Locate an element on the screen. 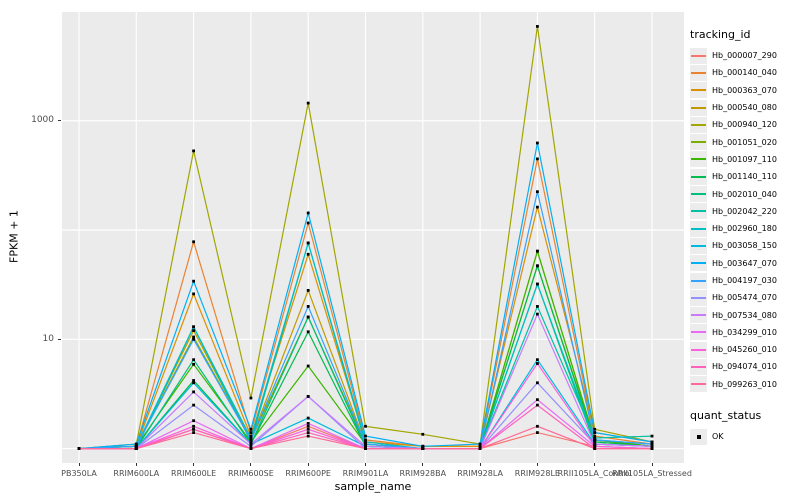  x-tick-label: RRIM901LA is located at coordinates (365, 473).